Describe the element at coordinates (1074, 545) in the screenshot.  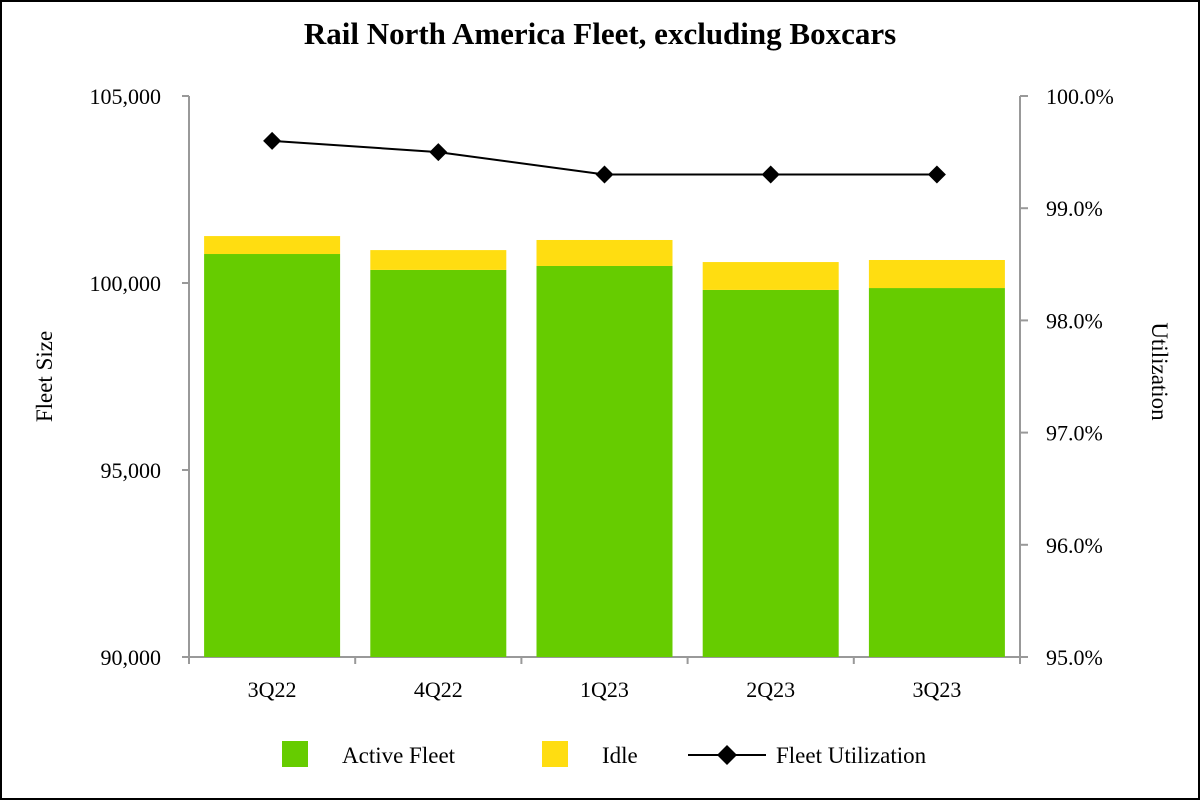
I see `right-tick-label: 96.0%` at that location.